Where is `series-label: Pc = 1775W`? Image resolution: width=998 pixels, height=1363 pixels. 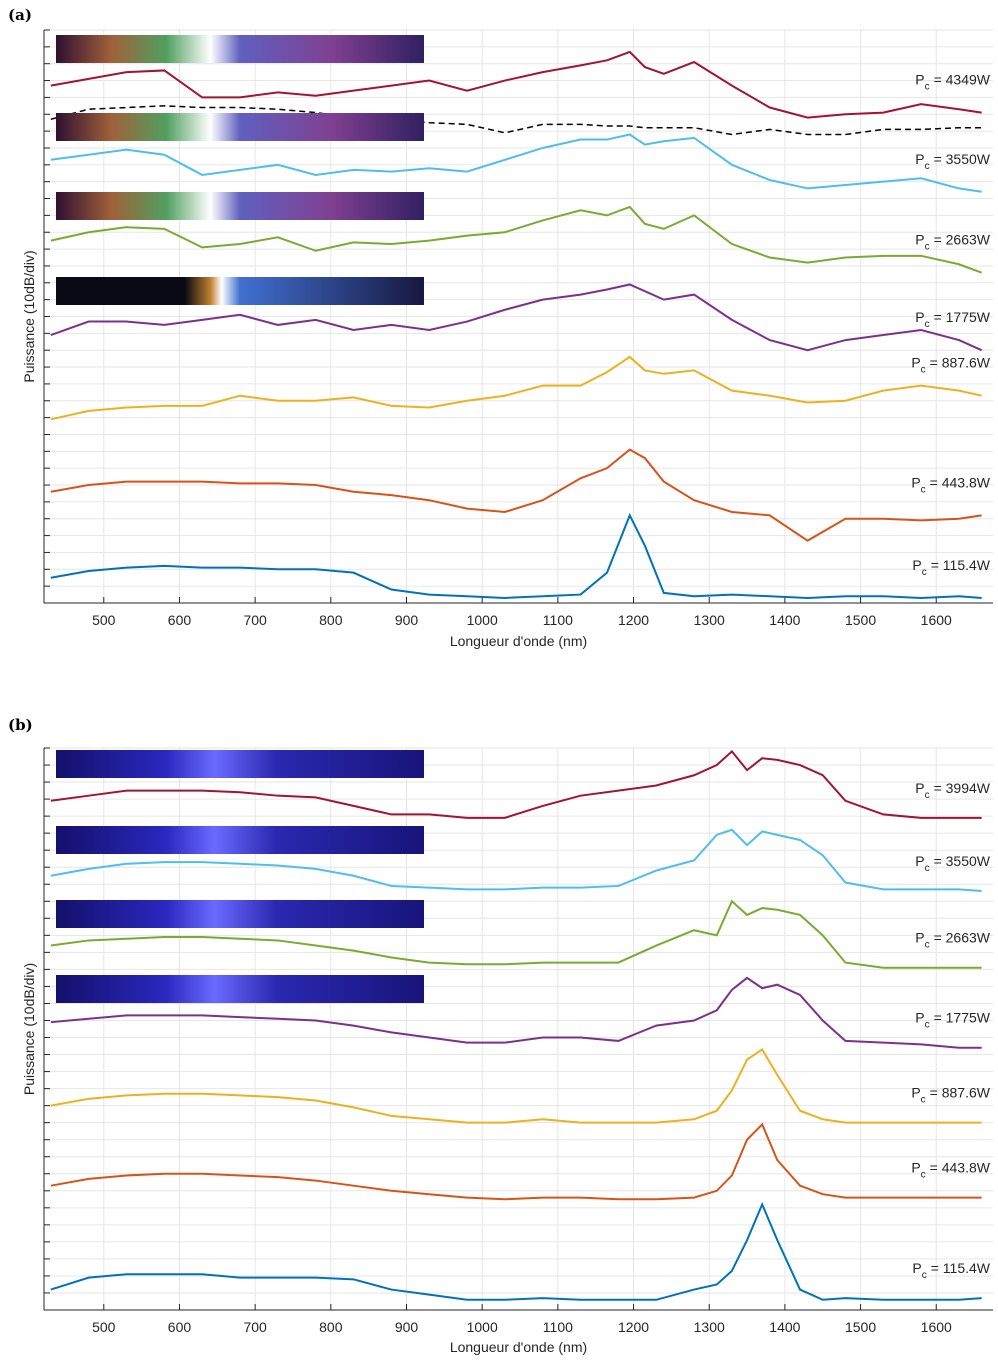 series-label: Pc = 1775W is located at coordinates (953, 319).